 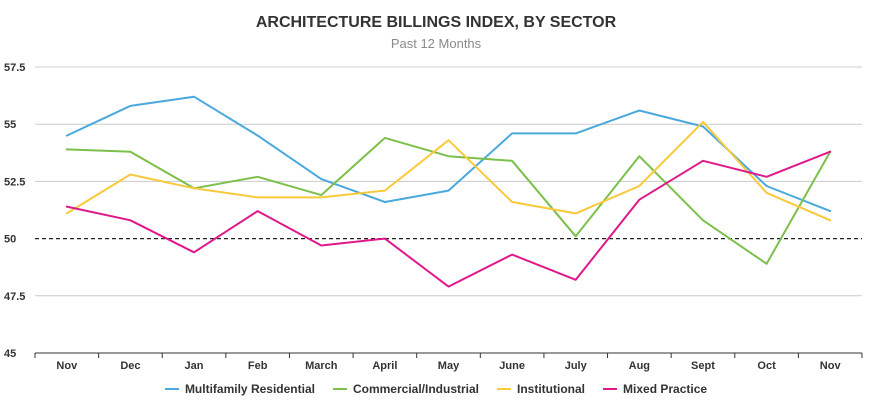 I want to click on y-tick-label: 52.5, so click(x=14, y=182).